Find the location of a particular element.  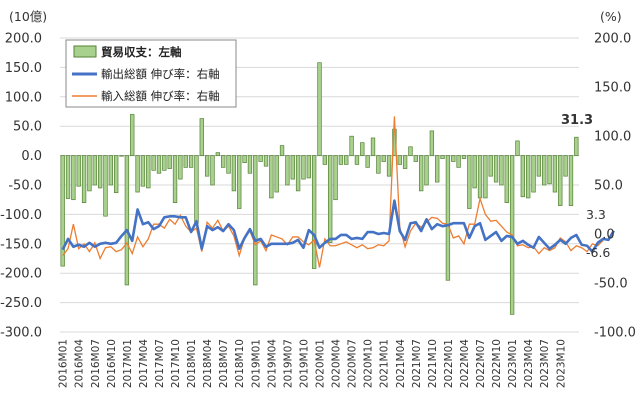

right-axis-unit: (%) is located at coordinates (611, 16).